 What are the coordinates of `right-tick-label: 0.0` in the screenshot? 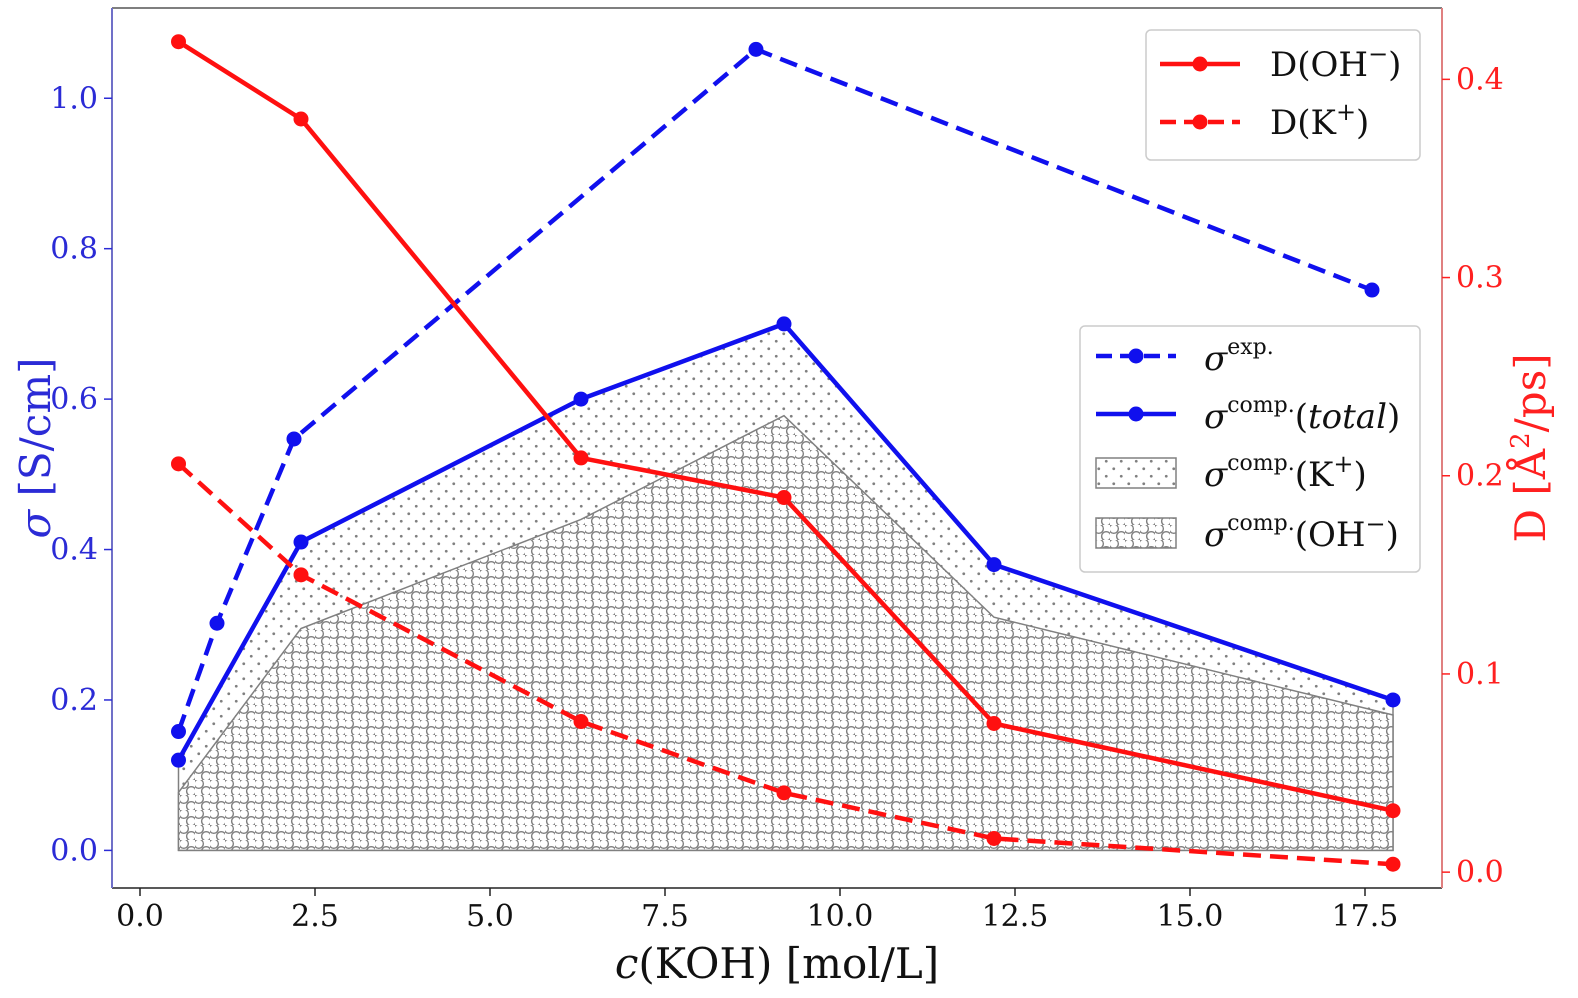 It's located at (1480, 872).